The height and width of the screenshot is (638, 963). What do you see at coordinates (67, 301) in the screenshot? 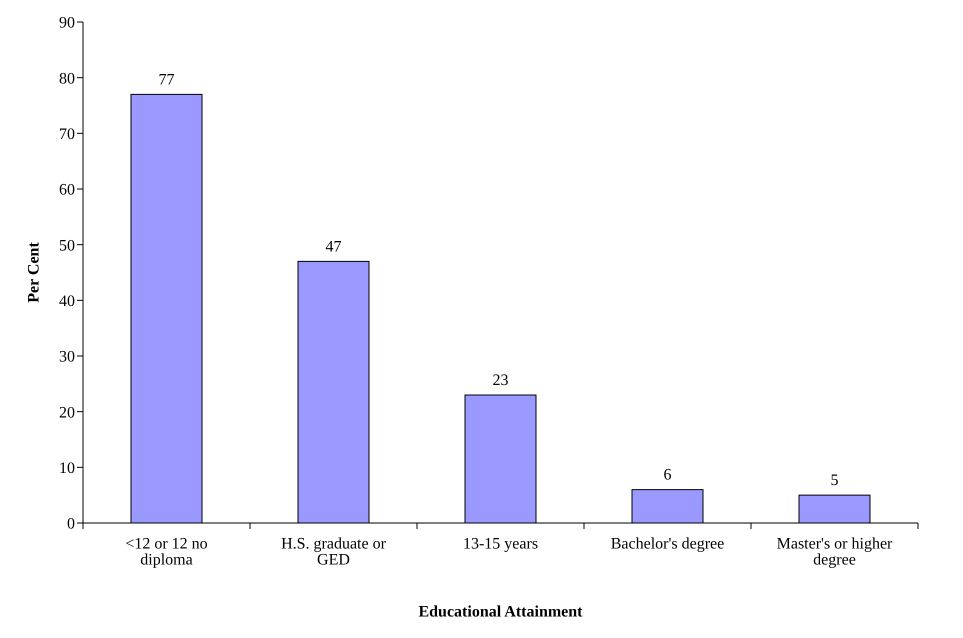
I see `y-tick-label: 40` at bounding box center [67, 301].